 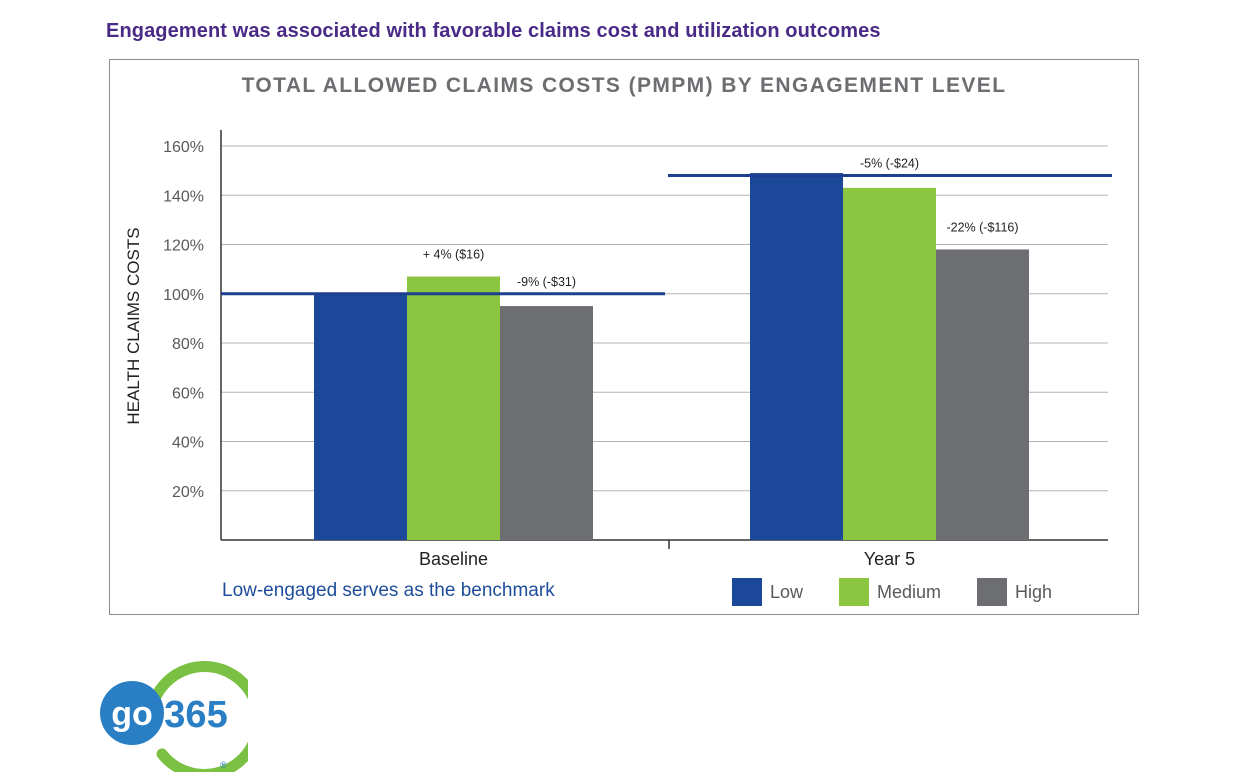 What do you see at coordinates (454, 255) in the screenshot?
I see `data-label: + 4% ($16)` at bounding box center [454, 255].